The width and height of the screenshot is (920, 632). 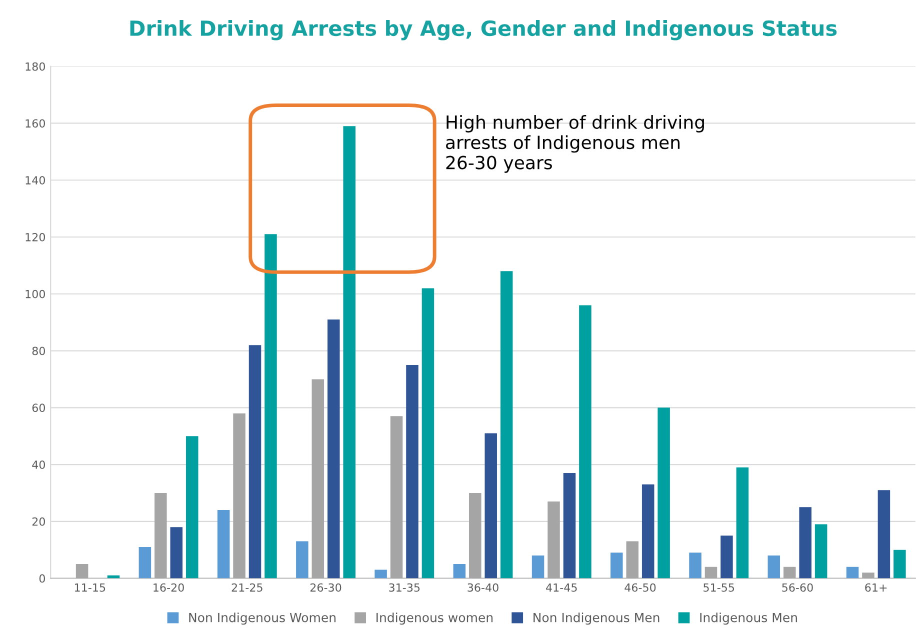 I want to click on annotation: High number of drink driving arrests of Indigenous men 26-30 years, so click(x=575, y=143).